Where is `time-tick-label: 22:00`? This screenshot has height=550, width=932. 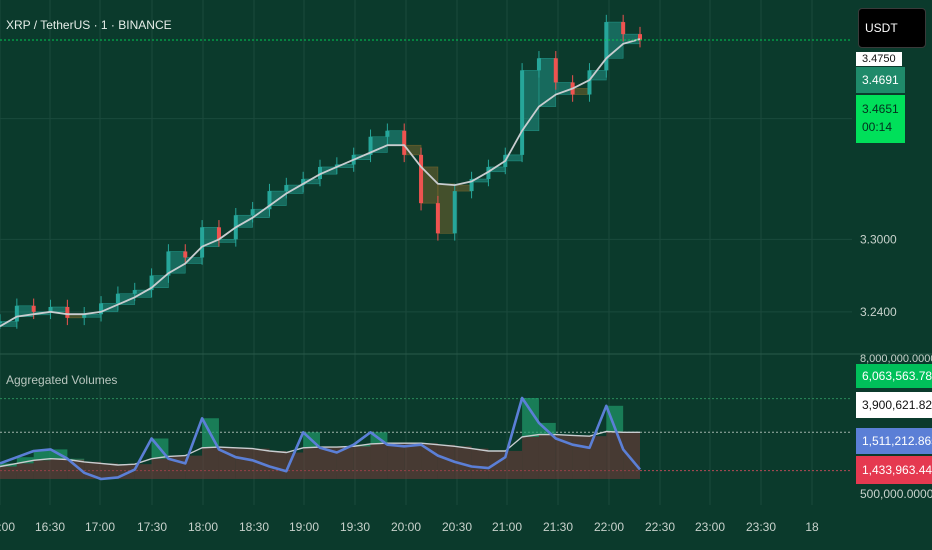 time-tick-label: 22:00 is located at coordinates (609, 527).